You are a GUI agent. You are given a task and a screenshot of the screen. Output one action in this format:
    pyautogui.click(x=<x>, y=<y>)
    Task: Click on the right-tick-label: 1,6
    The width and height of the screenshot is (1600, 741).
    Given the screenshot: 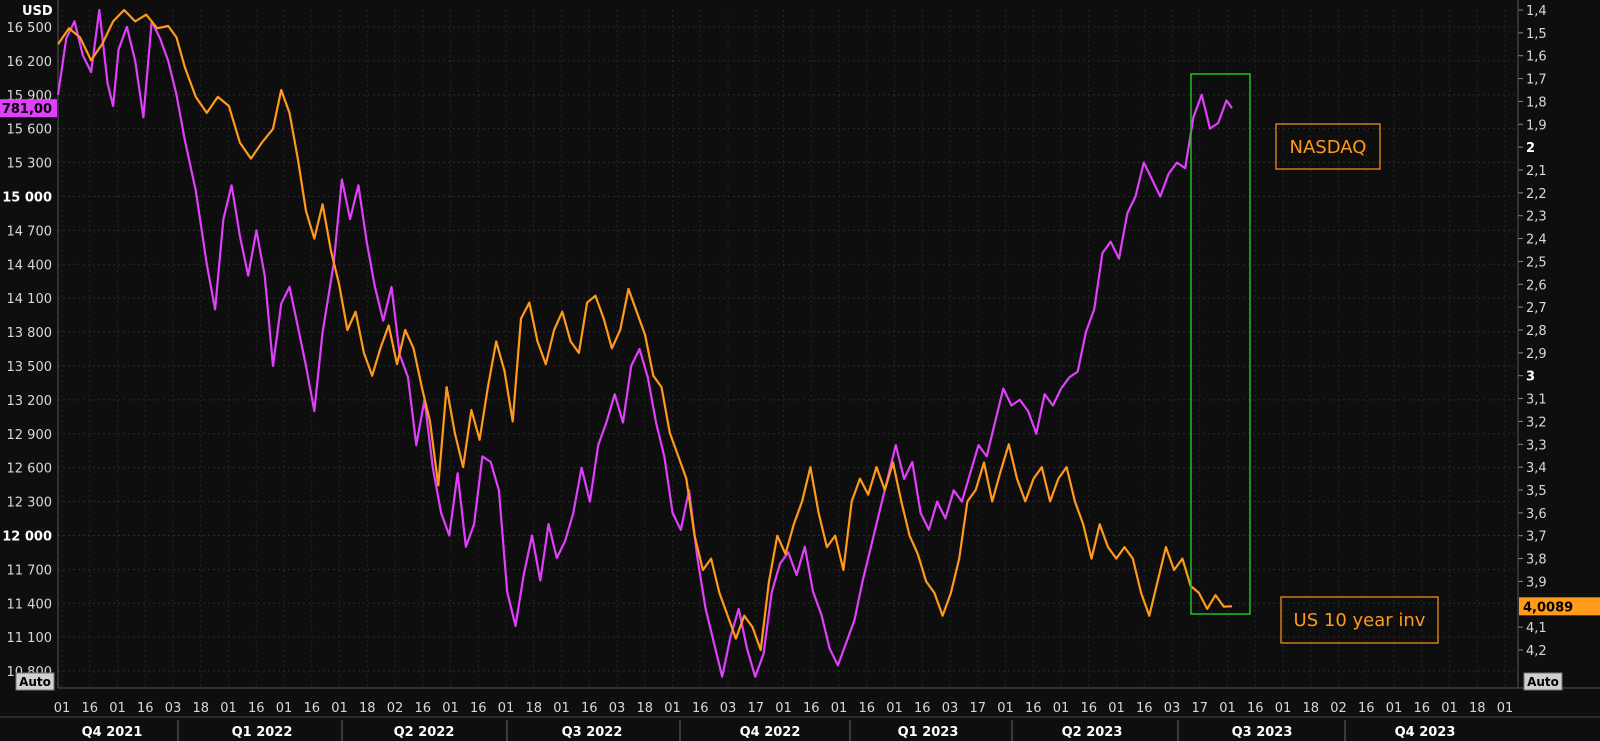 What is the action you would take?
    pyautogui.click(x=1536, y=57)
    